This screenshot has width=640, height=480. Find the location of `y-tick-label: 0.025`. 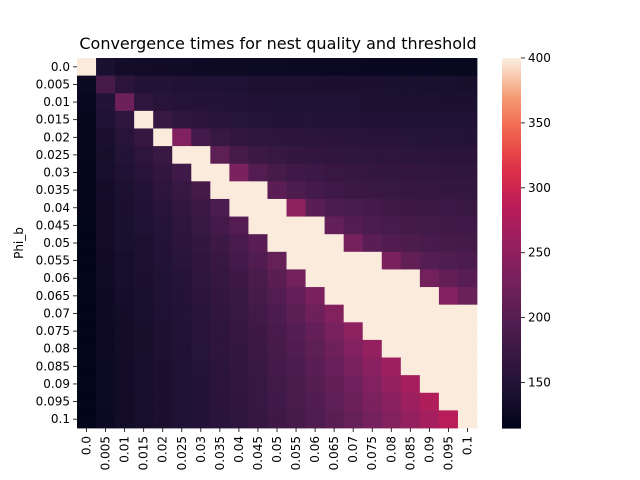

y-tick-label: 0.025 is located at coordinates (53, 155).